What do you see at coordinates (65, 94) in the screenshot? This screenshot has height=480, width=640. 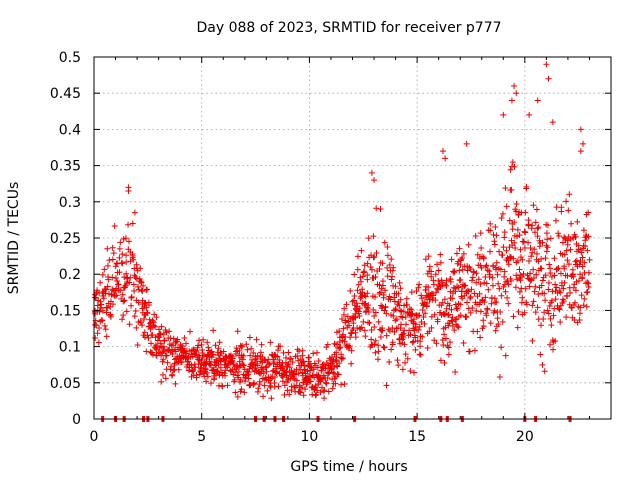 I see `y-tick-label-9: 0.45` at bounding box center [65, 94].